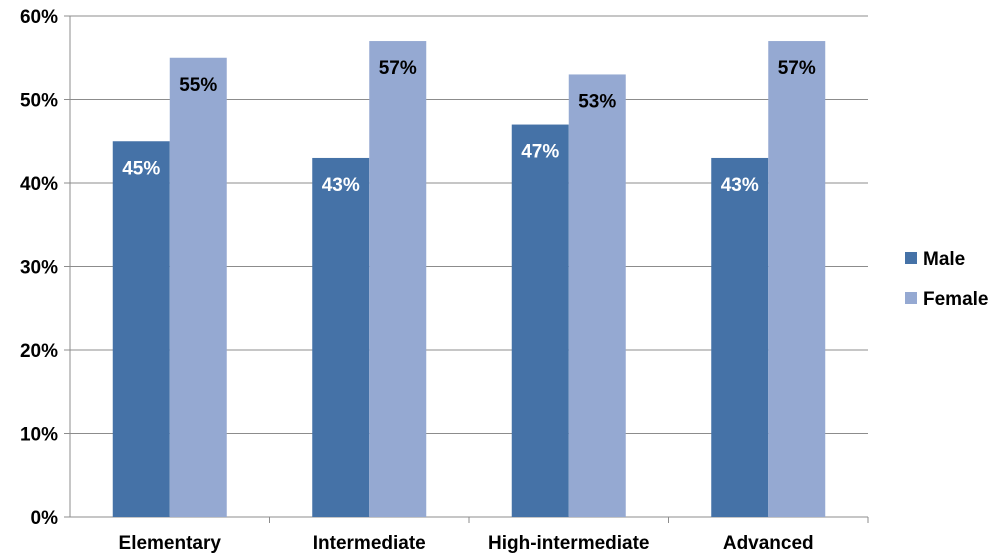 This screenshot has width=1004, height=560. What do you see at coordinates (768, 543) in the screenshot?
I see `x-tick-label: Advanced` at bounding box center [768, 543].